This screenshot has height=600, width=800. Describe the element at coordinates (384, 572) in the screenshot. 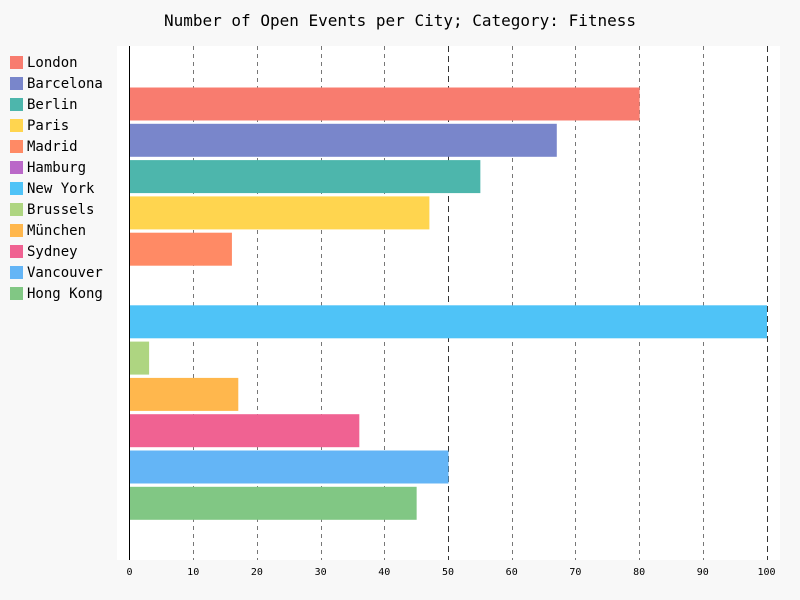

I see `x-tick-label-40: 40` at that location.